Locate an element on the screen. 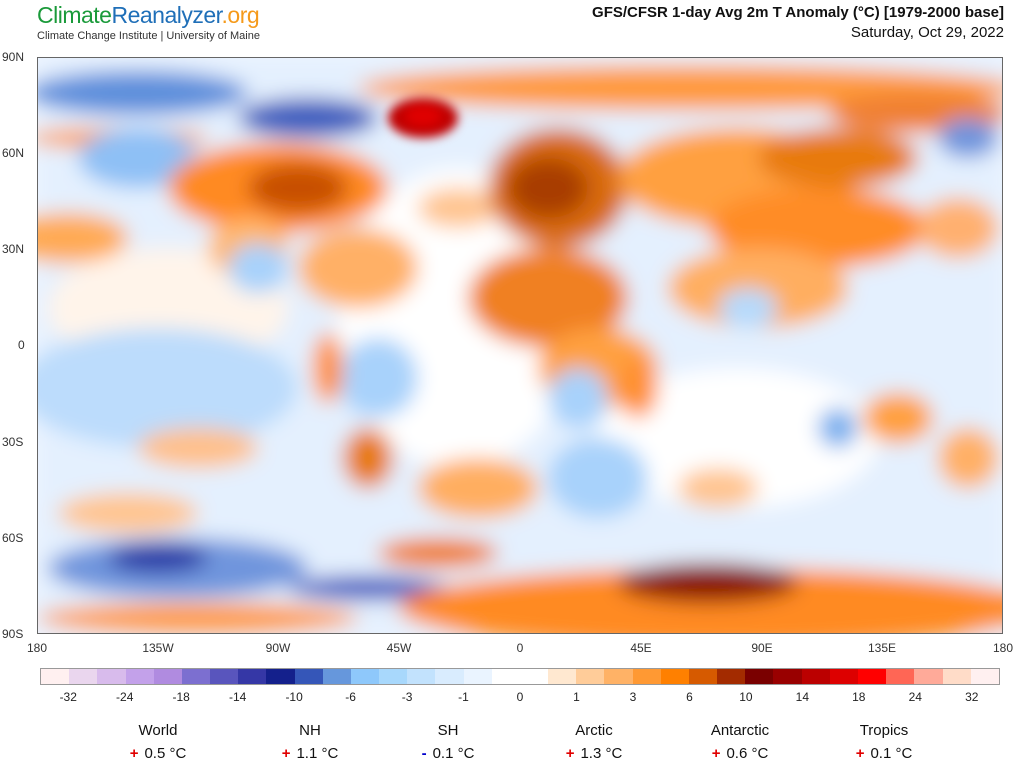 This screenshot has height=768, width=1020. colorbar-label: 14 is located at coordinates (802, 697).